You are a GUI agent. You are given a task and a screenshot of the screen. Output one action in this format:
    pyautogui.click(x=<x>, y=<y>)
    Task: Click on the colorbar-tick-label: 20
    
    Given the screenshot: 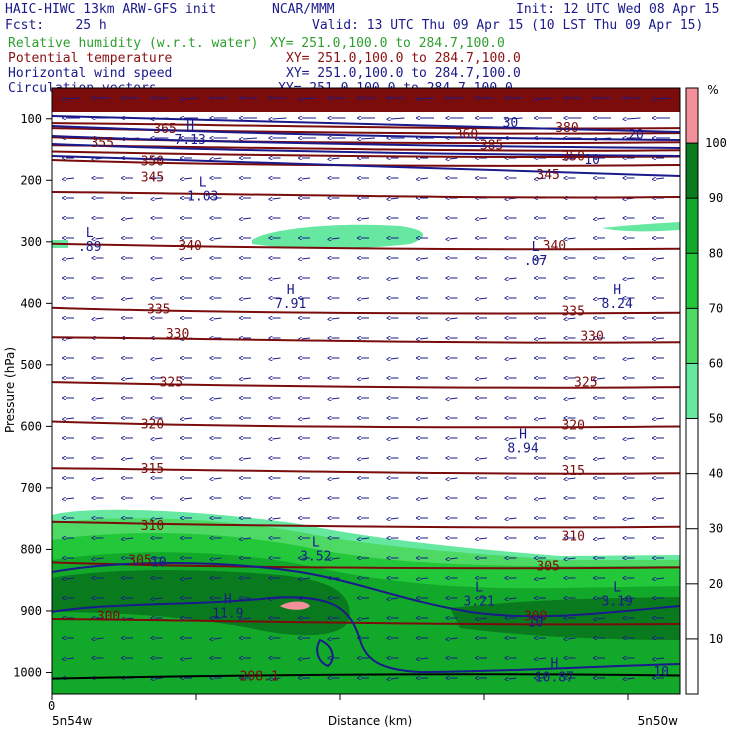 What is the action you would take?
    pyautogui.click(x=716, y=584)
    